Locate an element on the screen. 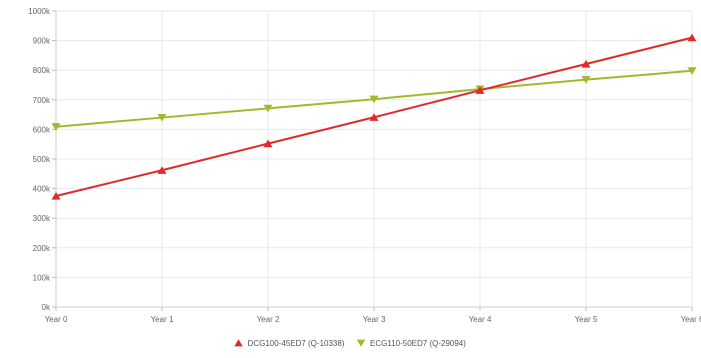 Image resolution: width=701 pixels, height=358 pixels. legend-label: DCG100-45ED7 (Q-10338) is located at coordinates (296, 343).